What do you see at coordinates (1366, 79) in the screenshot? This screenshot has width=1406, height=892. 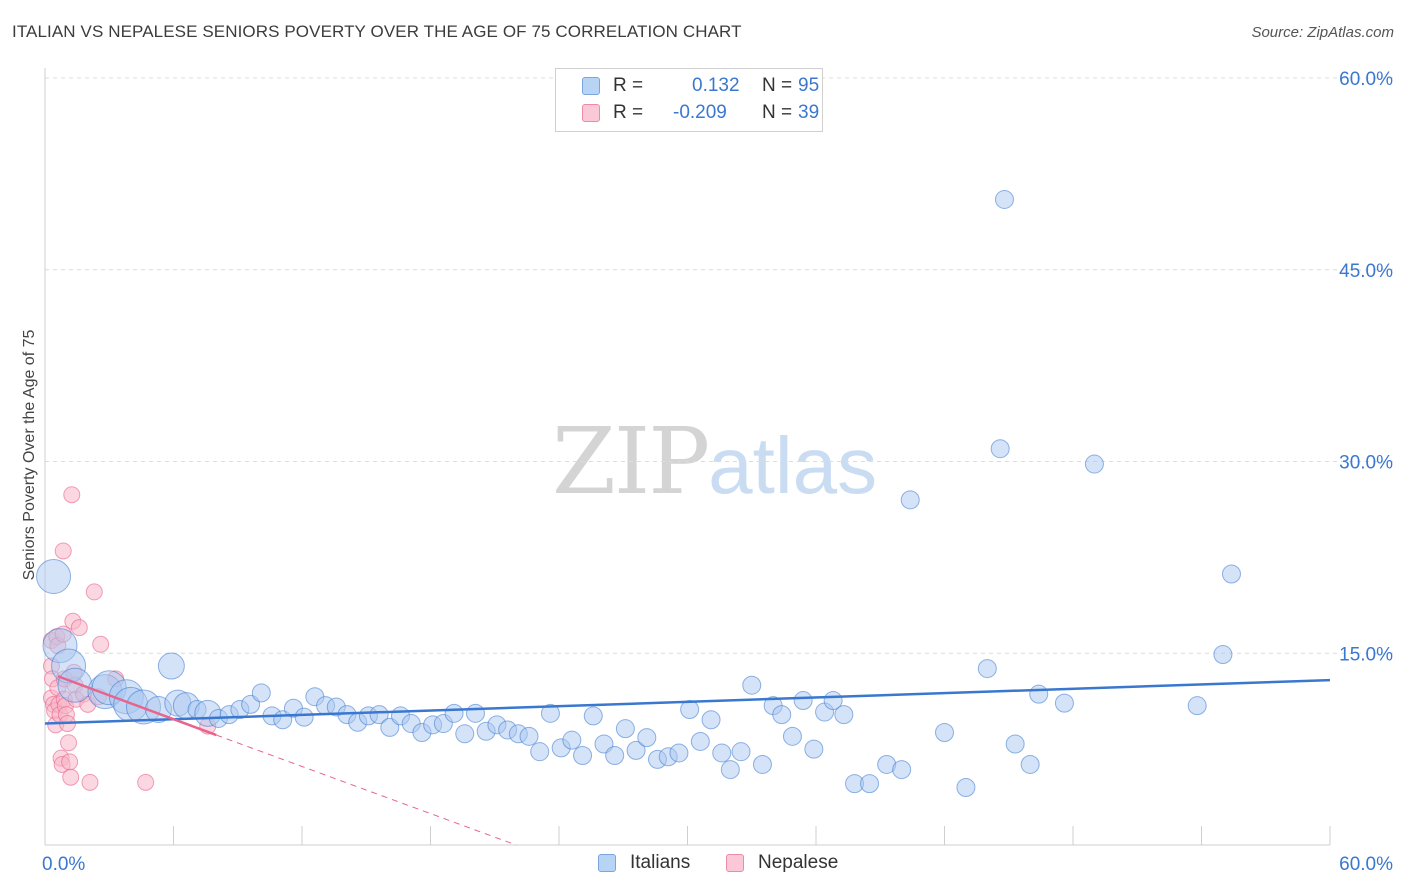 I see `y-tick-label: 60.0%` at bounding box center [1366, 79].